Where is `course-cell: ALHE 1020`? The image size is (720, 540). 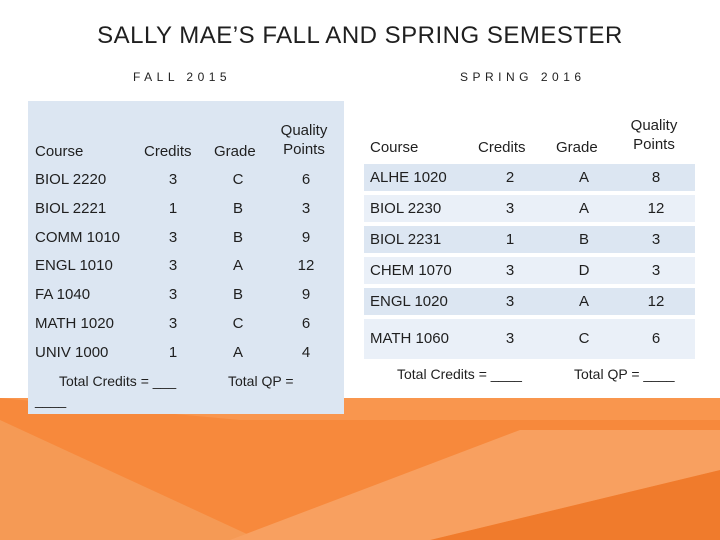
course-cell: ALHE 1020 is located at coordinates (408, 177).